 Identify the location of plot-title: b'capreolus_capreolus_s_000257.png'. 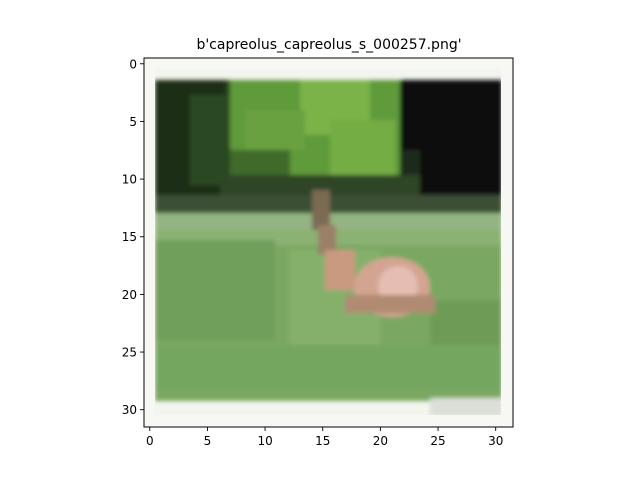
(328, 45).